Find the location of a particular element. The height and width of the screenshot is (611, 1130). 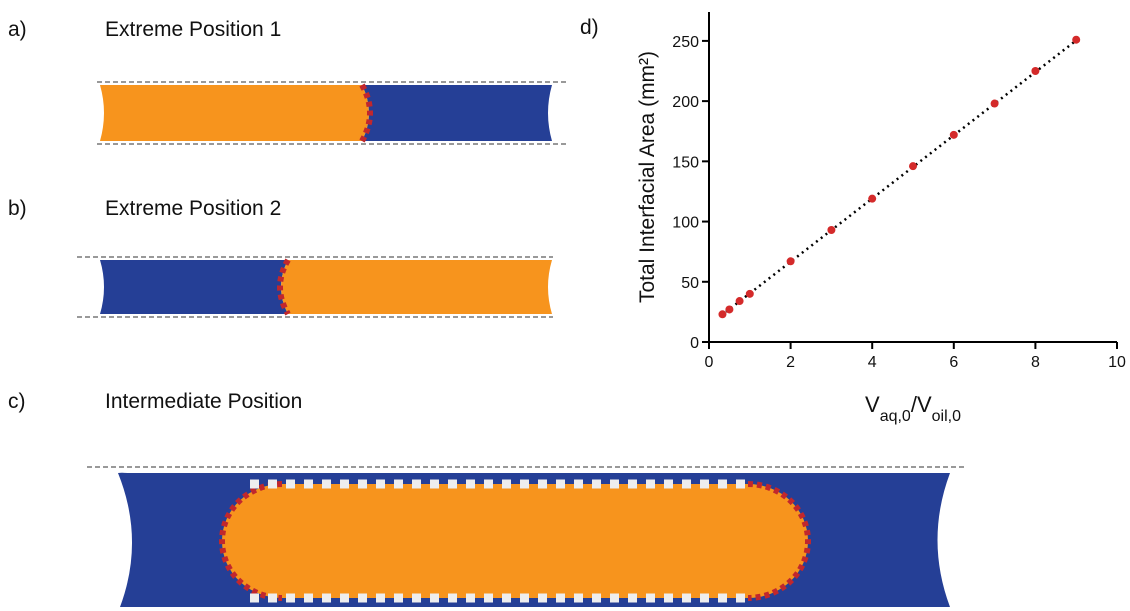

y-tick-label: 50 is located at coordinates (690, 283).